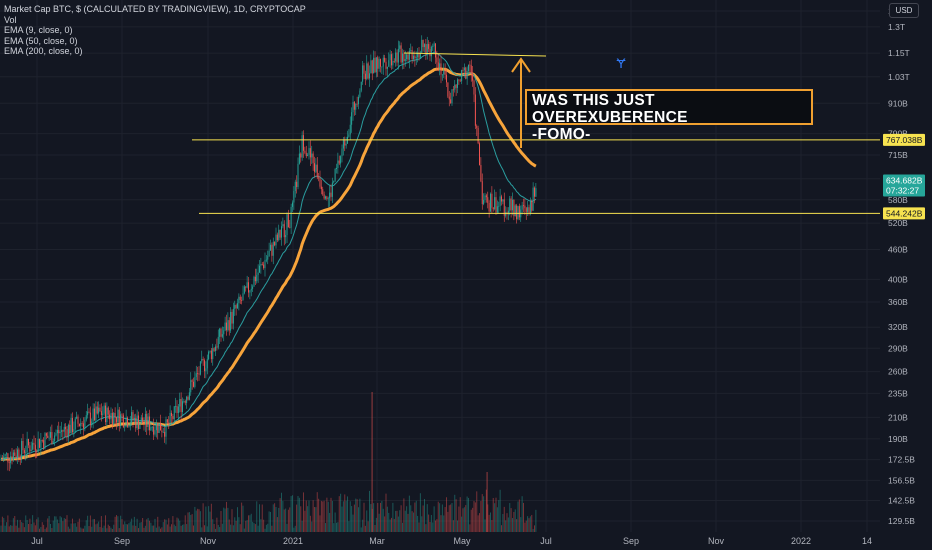 This screenshot has height=550, width=932. Describe the element at coordinates (521, 102) in the screenshot. I see `up-arrow-annotation` at that location.